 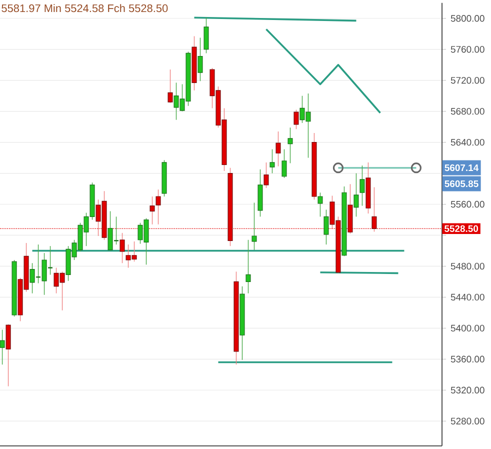 What do you see at coordinates (85, 8) in the screenshot?
I see `annotation: 5581.97 Min 5524.58 Fch 5528.50` at bounding box center [85, 8].